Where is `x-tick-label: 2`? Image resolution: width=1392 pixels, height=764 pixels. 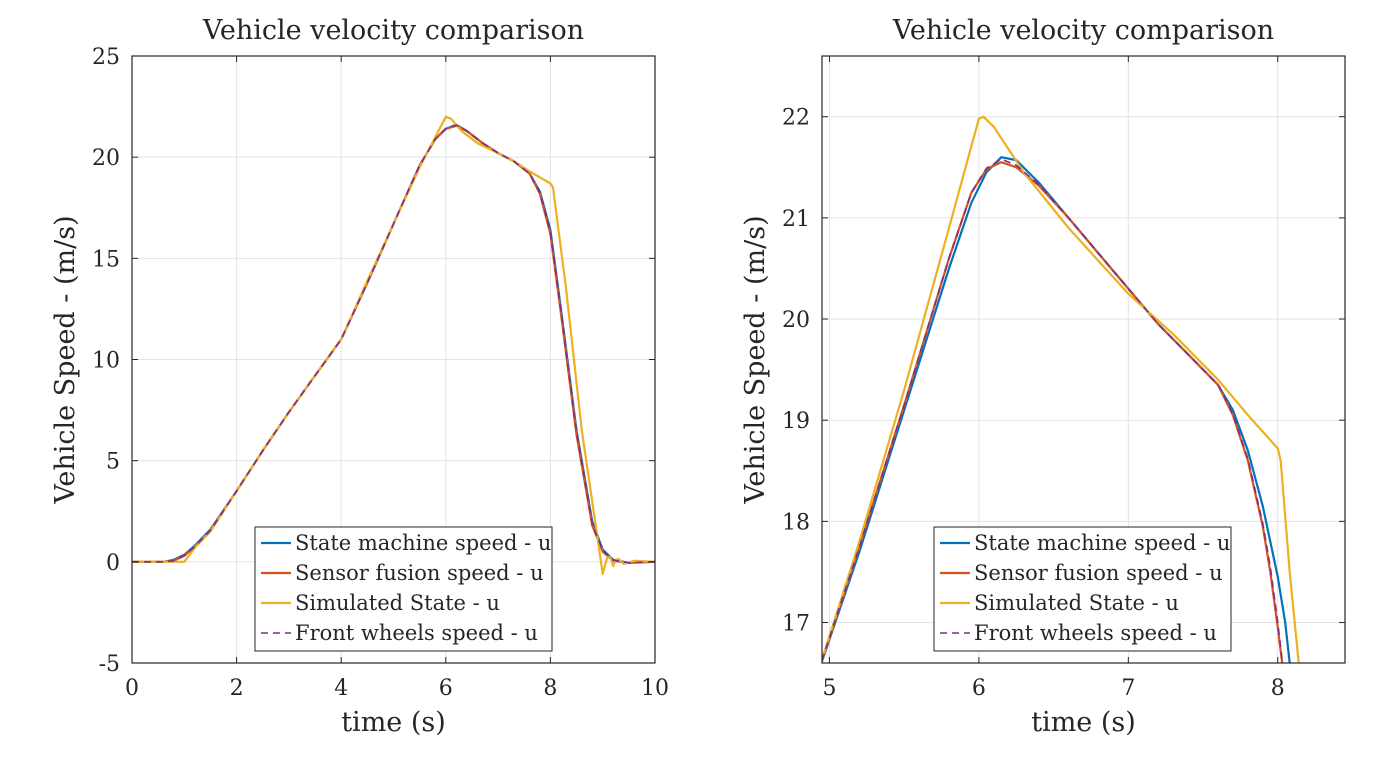 x-tick-label: 2 is located at coordinates (237, 688).